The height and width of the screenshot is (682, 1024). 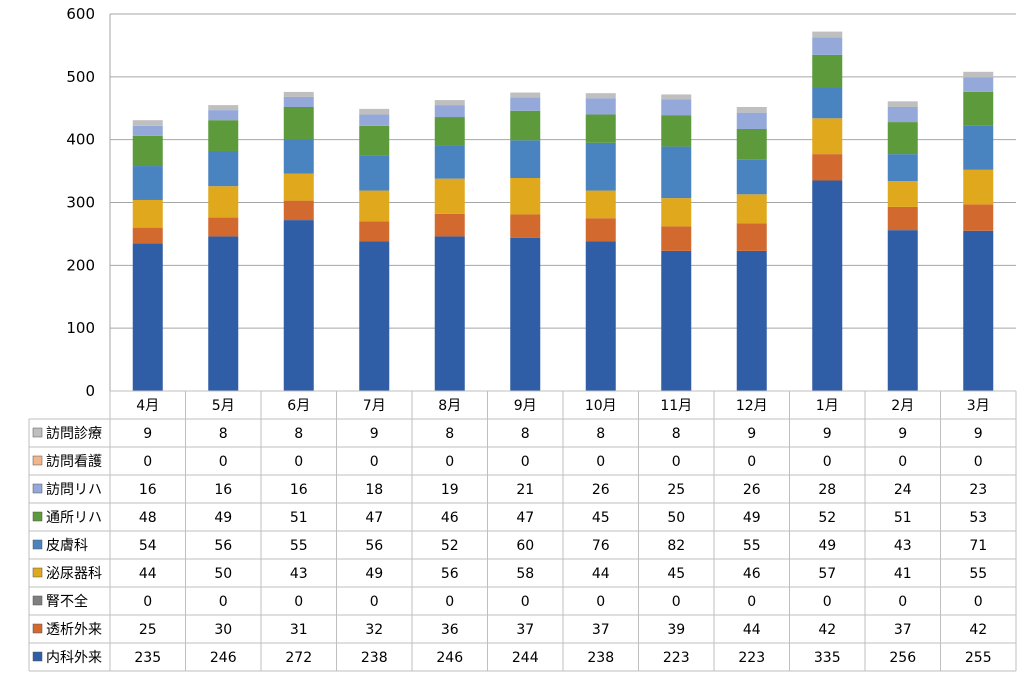 What do you see at coordinates (601, 406) in the screenshot?
I see `category-label: 10月` at bounding box center [601, 406].